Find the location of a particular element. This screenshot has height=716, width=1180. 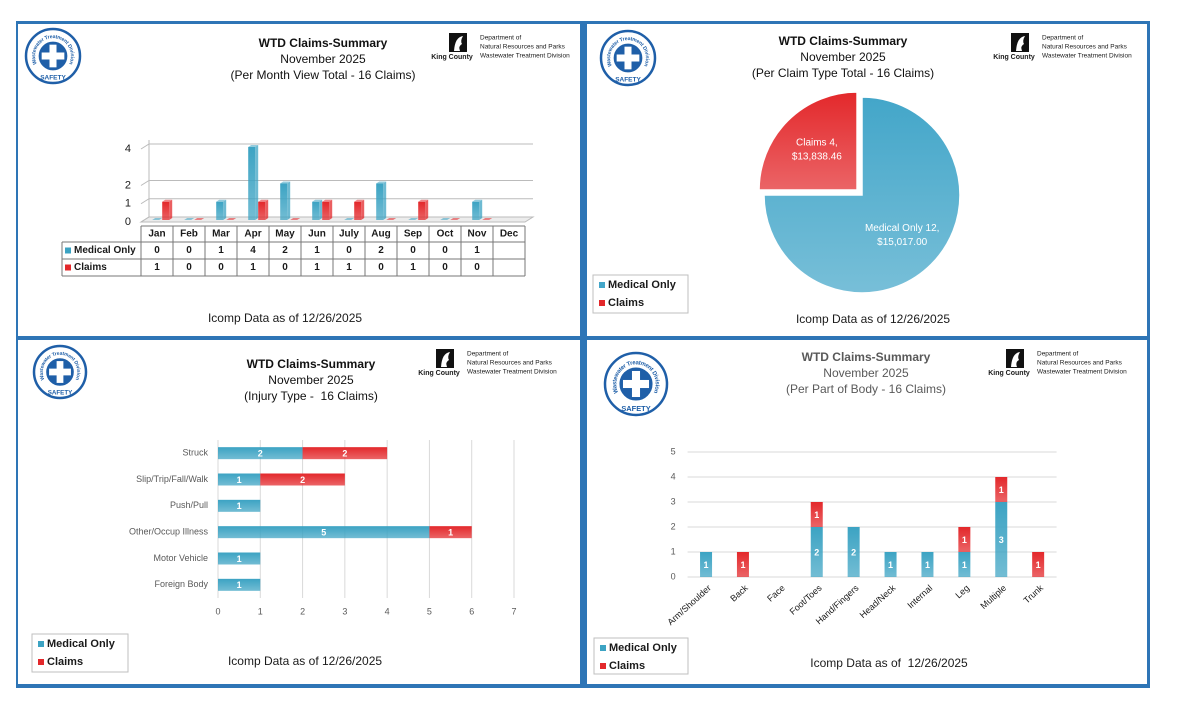

x-tick-label: Nov is located at coordinates (477, 234).